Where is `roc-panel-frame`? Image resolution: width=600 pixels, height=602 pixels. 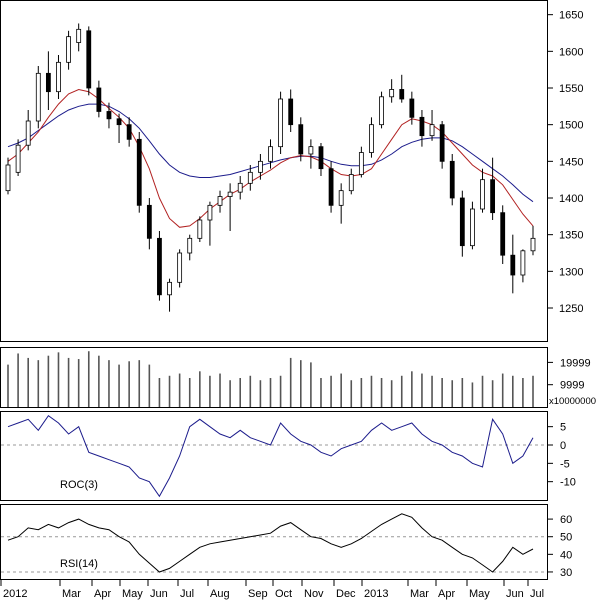 roc-panel-frame is located at coordinates (274, 456).